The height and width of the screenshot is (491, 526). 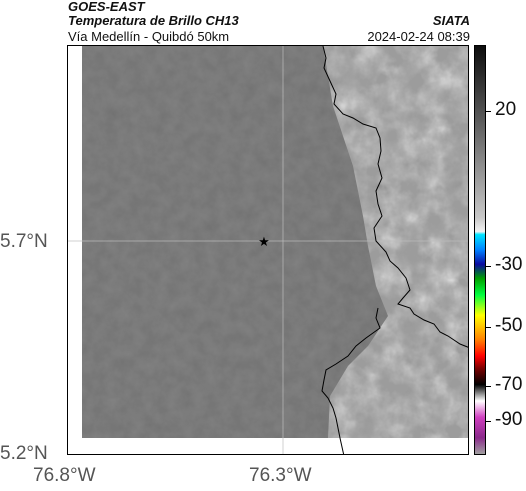 What do you see at coordinates (451, 20) in the screenshot?
I see `brand-label: SIATA` at bounding box center [451, 20].